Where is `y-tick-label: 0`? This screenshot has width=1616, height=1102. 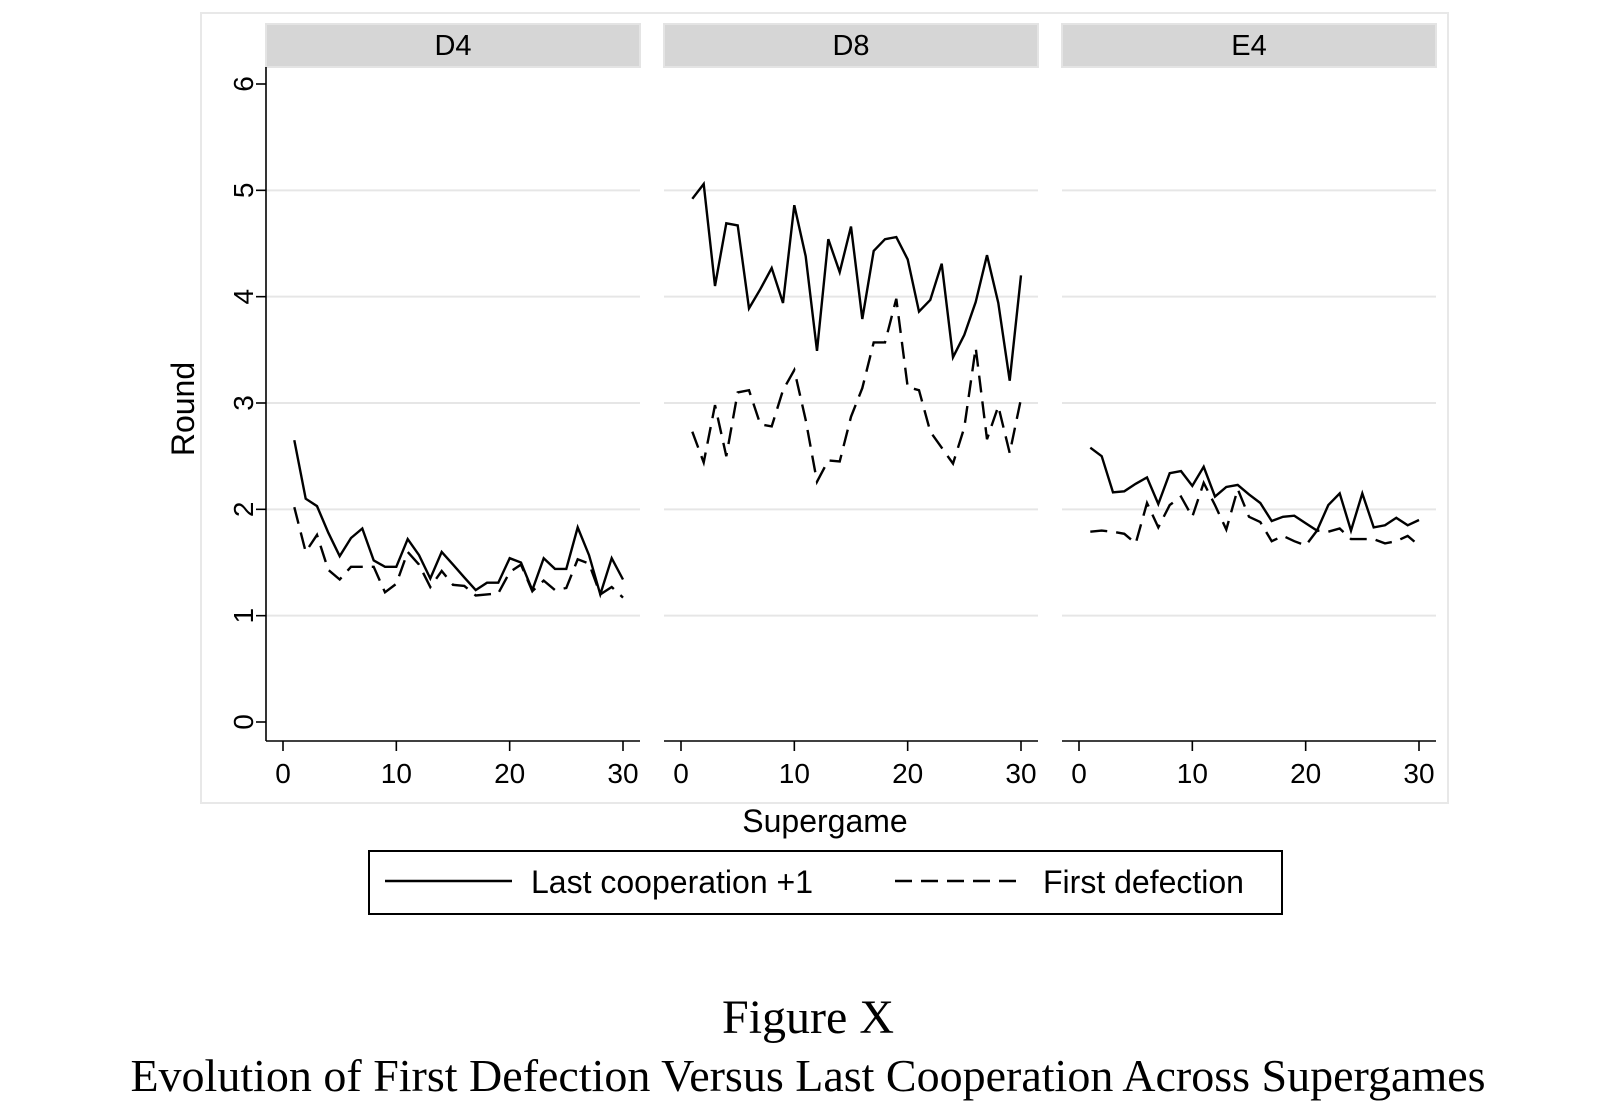
y-tick-label: 0 is located at coordinates (243, 722).